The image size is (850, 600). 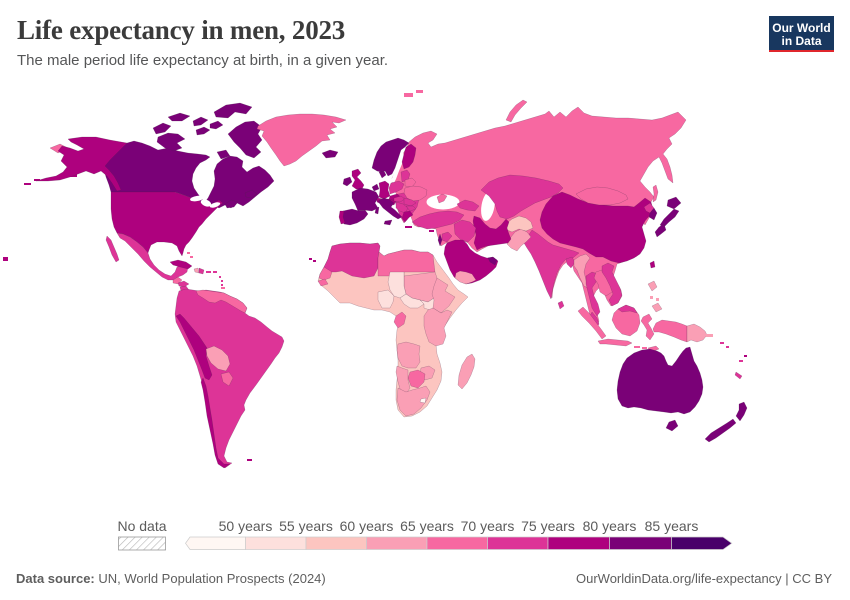 What do you see at coordinates (367, 526) in the screenshot?
I see `svg-text: 60 years` at bounding box center [367, 526].